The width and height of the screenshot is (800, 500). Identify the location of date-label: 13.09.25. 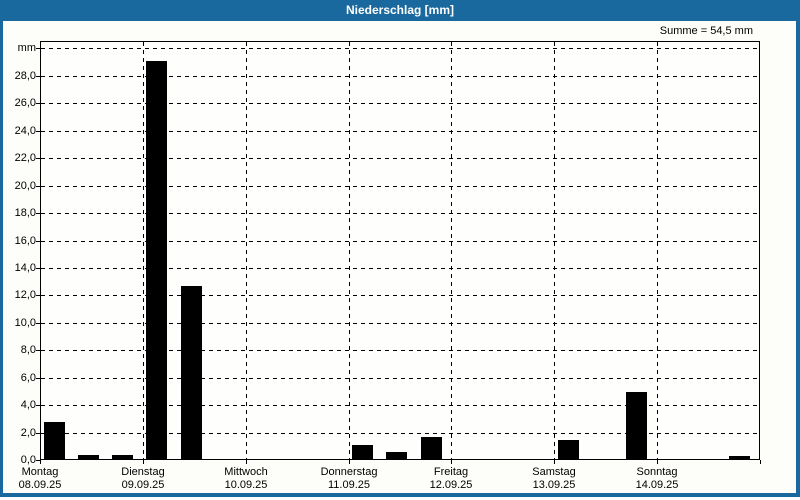
(554, 485).